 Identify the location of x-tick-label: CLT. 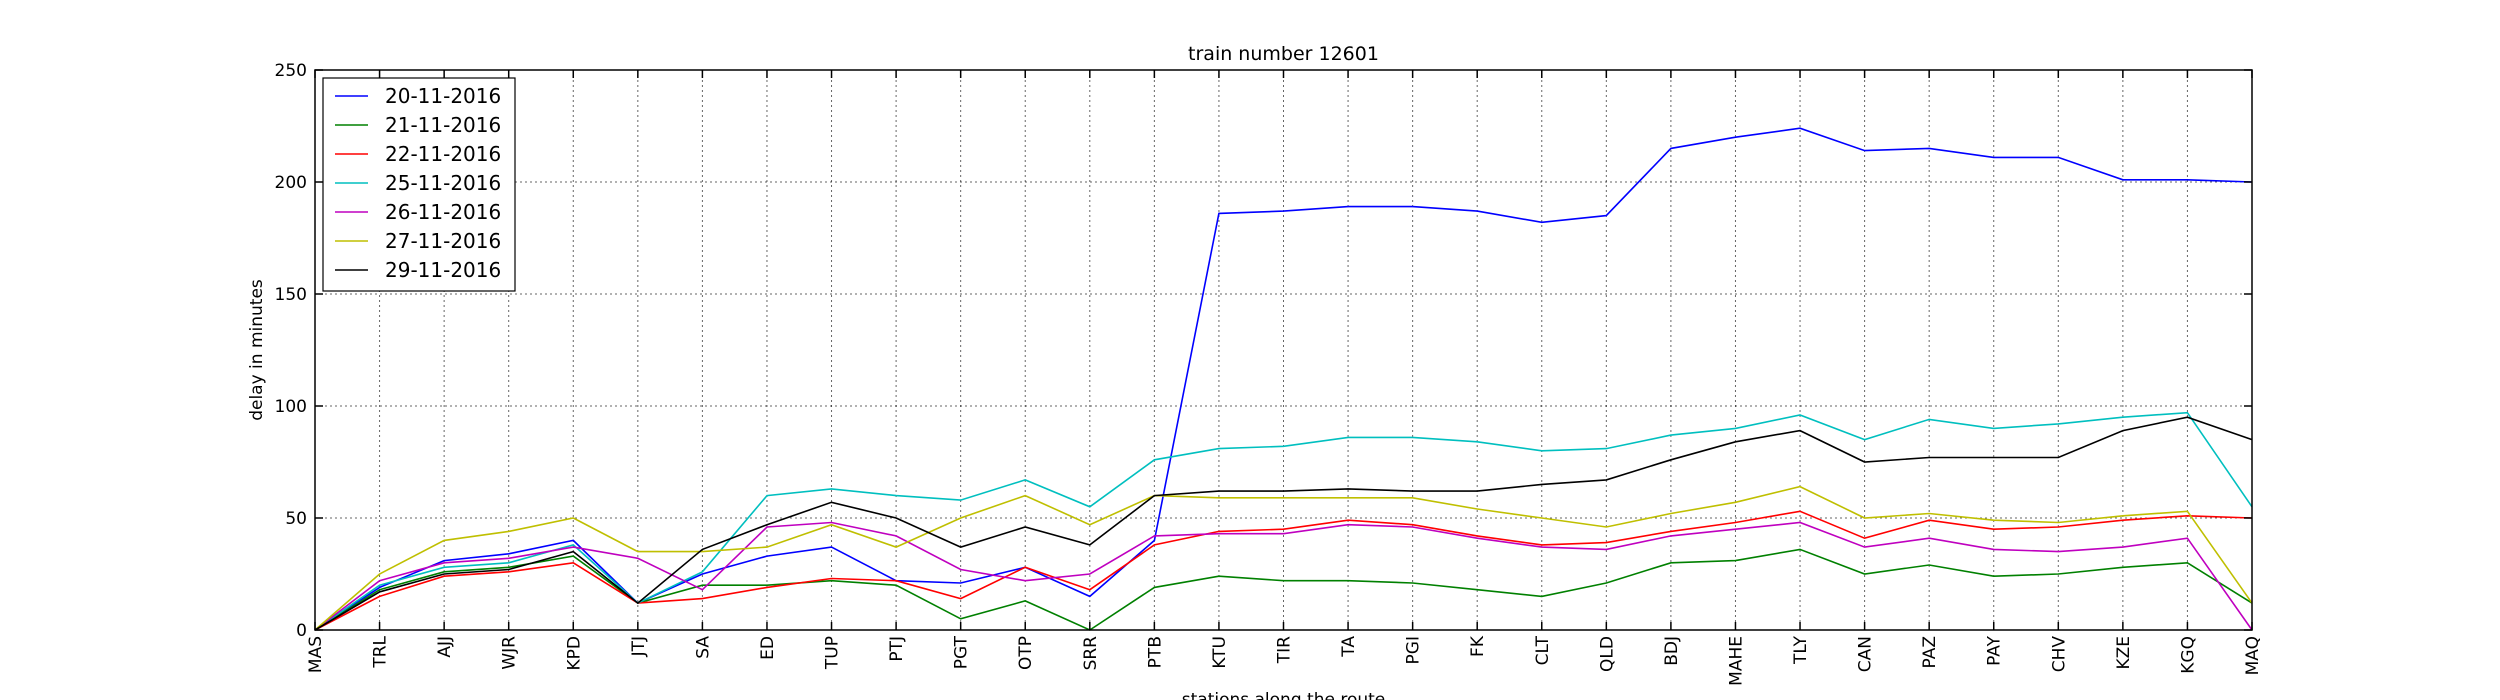
(1543, 650).